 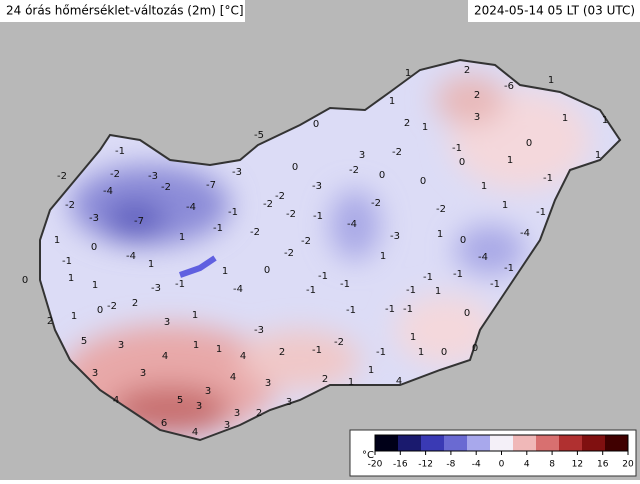 I want to click on time-box, so click(x=554, y=11).